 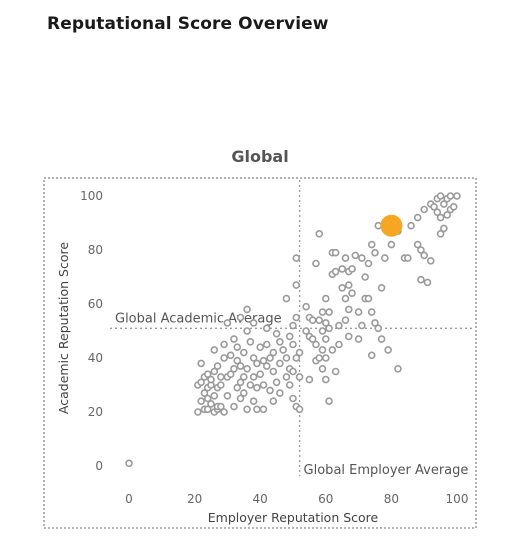 What do you see at coordinates (260, 156) in the screenshot?
I see `chart-title: Global` at bounding box center [260, 156].